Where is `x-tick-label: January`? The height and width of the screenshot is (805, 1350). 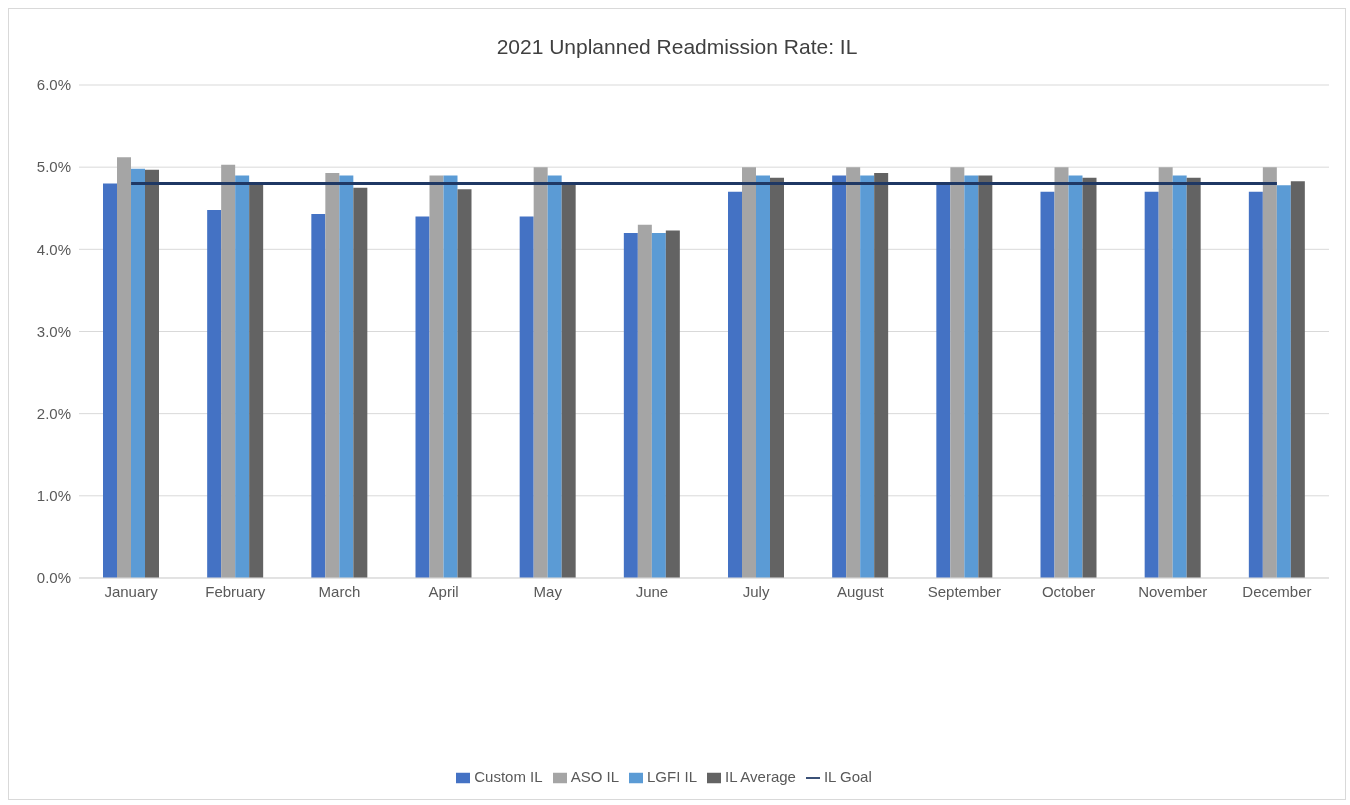 x-tick-label: January is located at coordinates (131, 591).